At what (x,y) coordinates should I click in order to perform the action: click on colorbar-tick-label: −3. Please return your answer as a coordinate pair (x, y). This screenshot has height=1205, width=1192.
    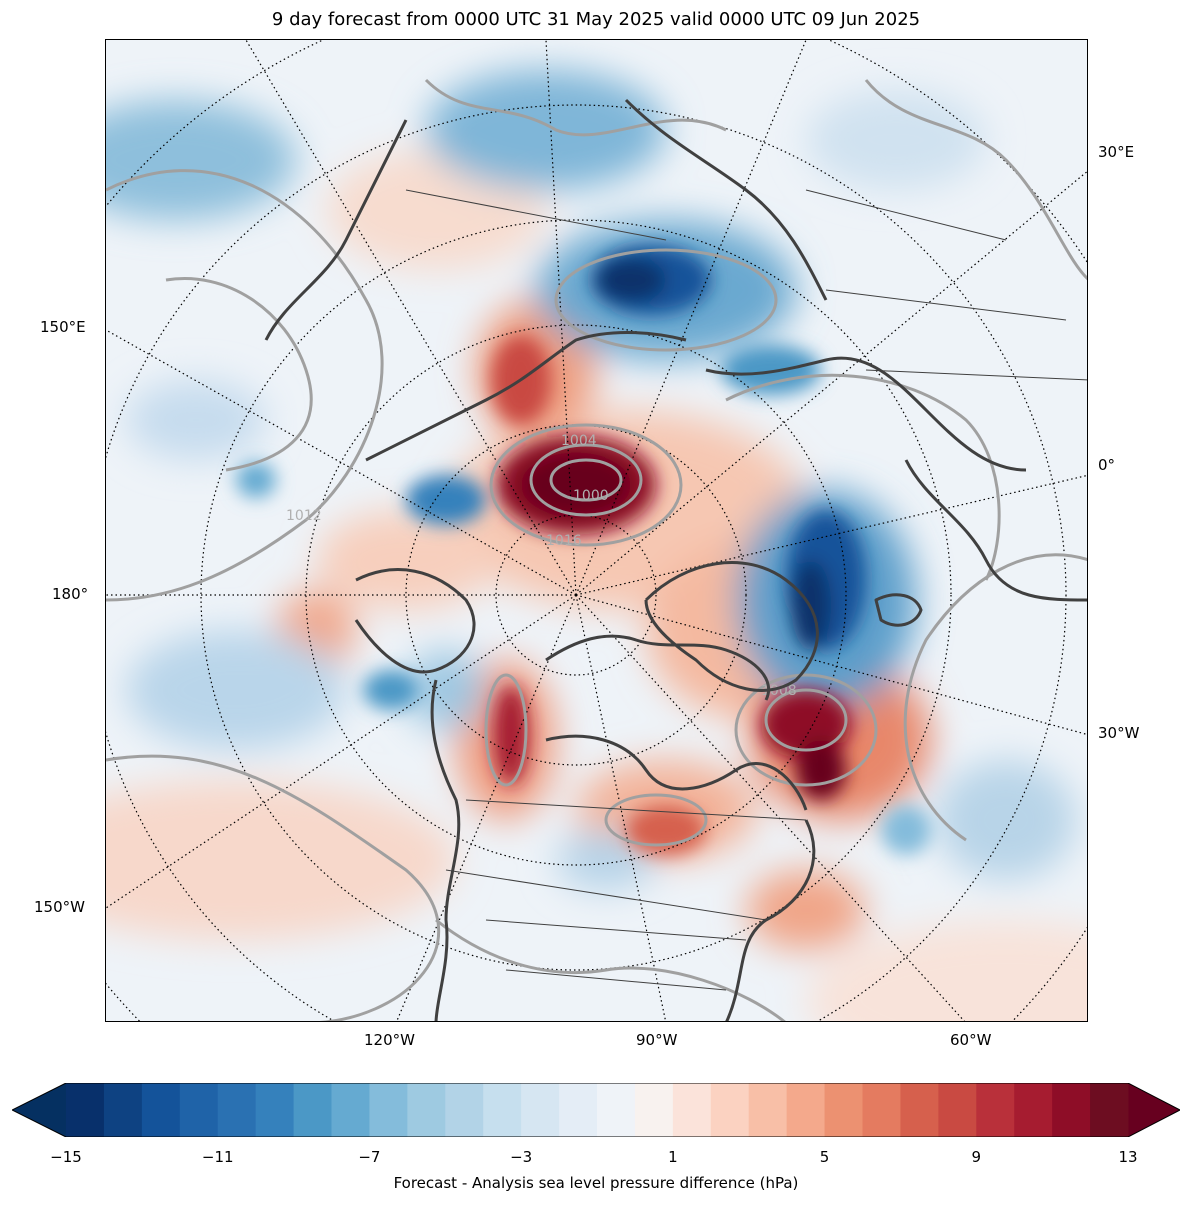
    Looking at the image, I should click on (521, 1157).